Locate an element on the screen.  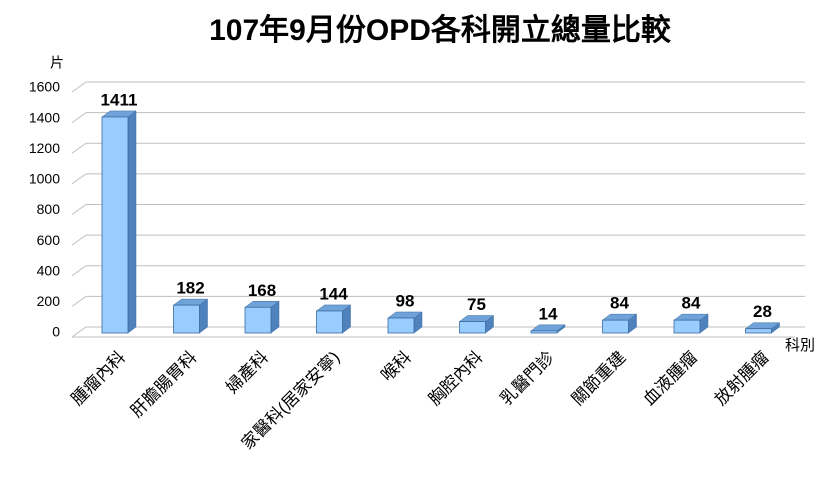
data-label: 14 is located at coordinates (548, 313).